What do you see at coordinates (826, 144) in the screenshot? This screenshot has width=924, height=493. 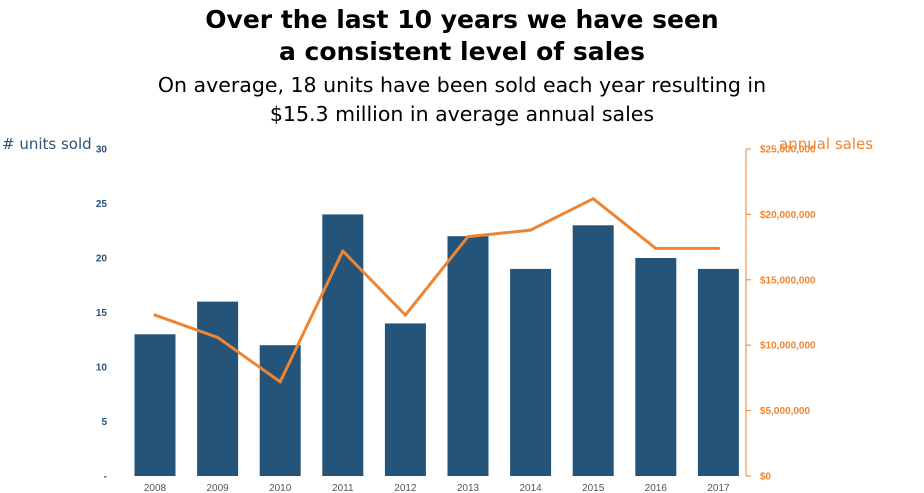 I see `right-axis-label: annual sales` at bounding box center [826, 144].